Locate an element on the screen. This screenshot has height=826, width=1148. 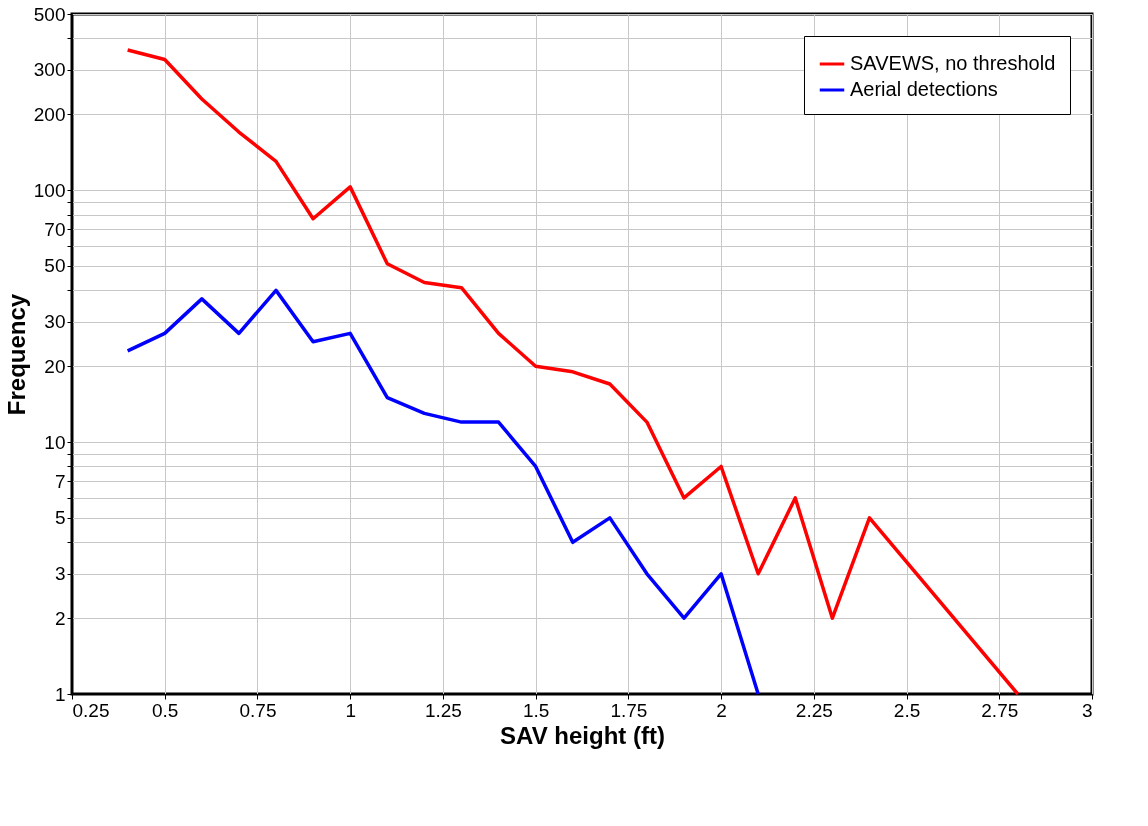
x-tick-label: 3 is located at coordinates (1087, 710).